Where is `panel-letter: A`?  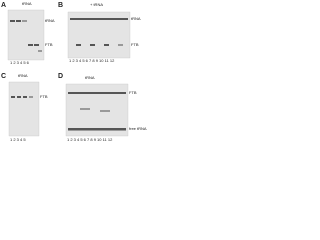
panel-letter: A is located at coordinates (3, 5).